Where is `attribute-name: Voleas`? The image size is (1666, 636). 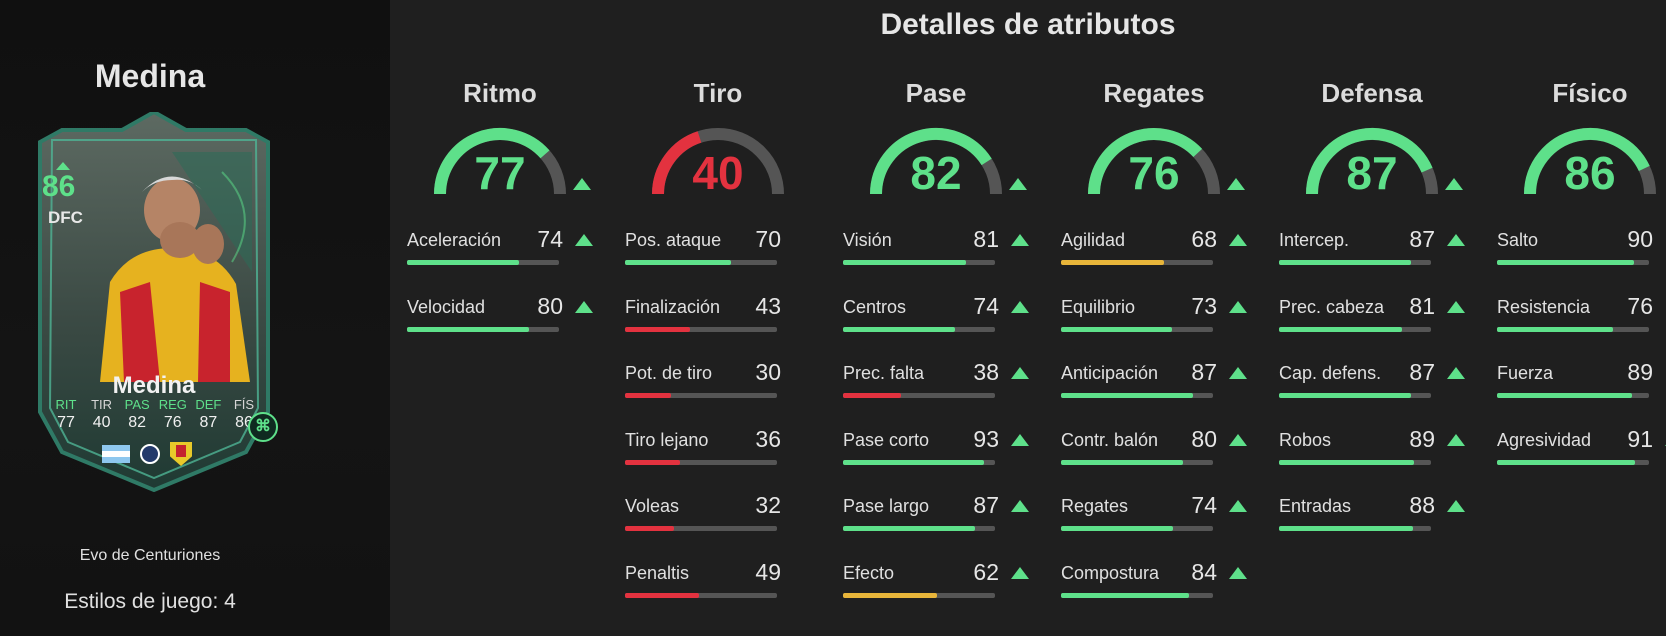 attribute-name: Voleas is located at coordinates (652, 506).